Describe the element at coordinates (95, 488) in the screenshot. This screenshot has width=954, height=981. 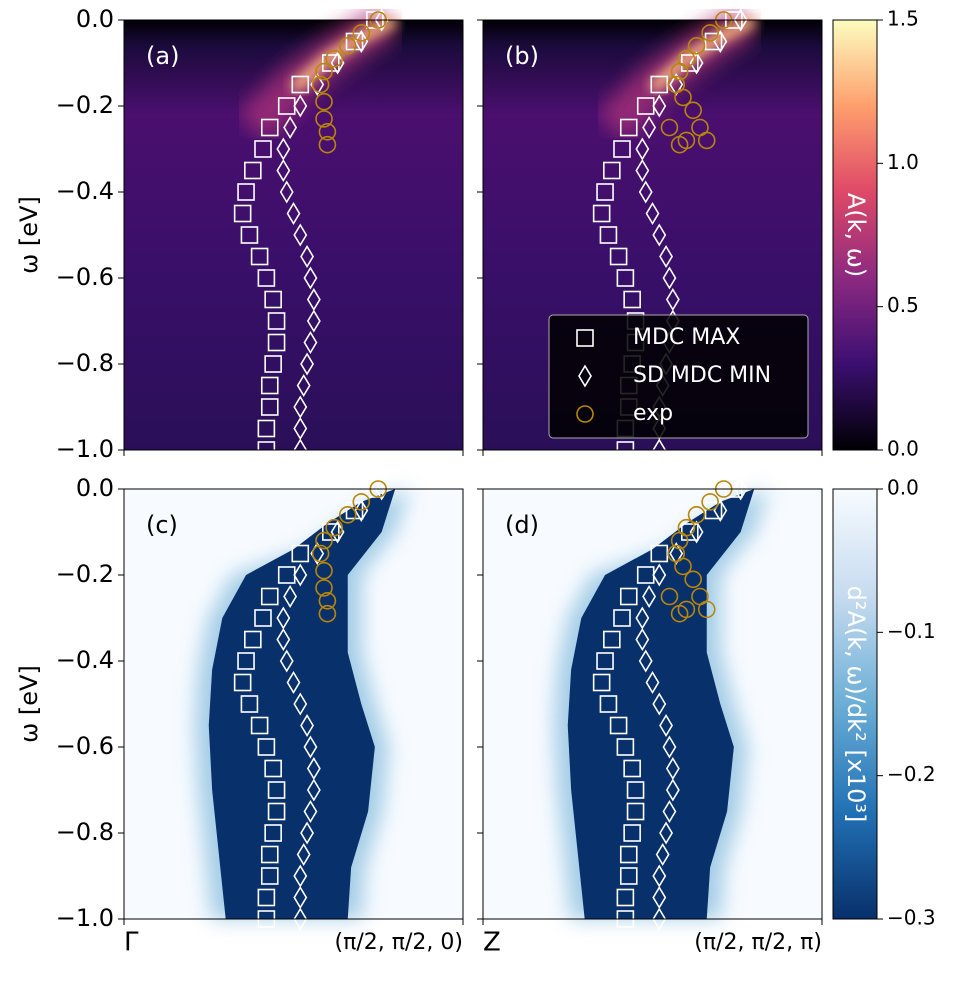
I see `y-tick-label: 0.0` at that location.